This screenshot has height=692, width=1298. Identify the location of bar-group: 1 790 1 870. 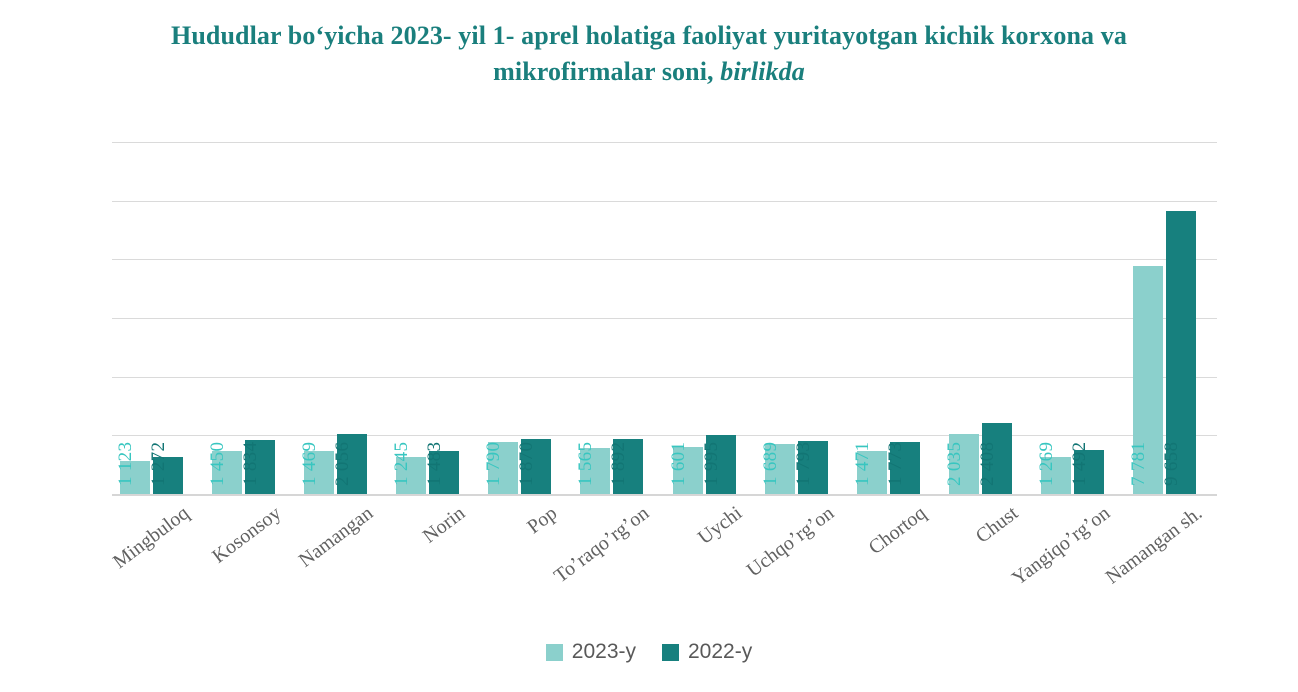
(526, 318).